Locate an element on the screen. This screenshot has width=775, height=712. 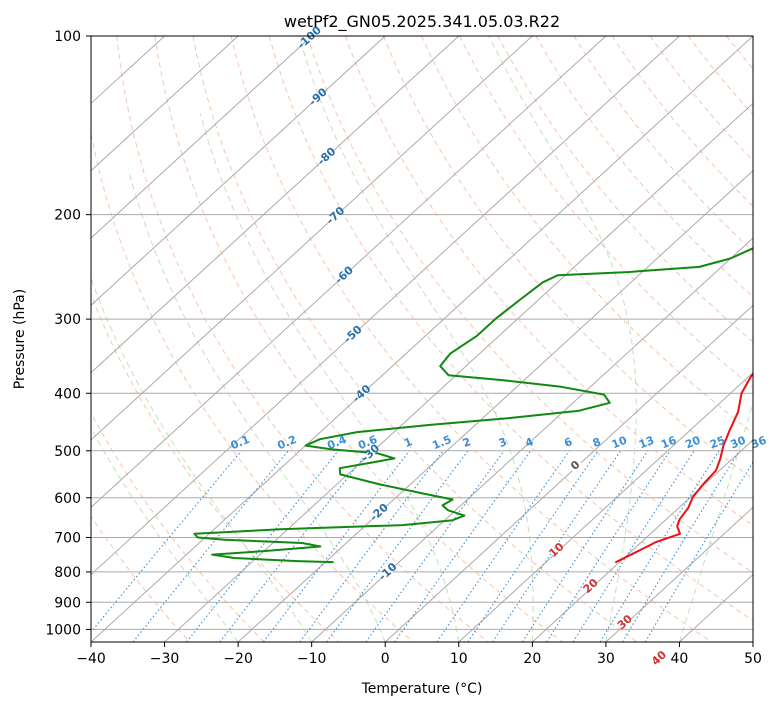
mixing-ratio-label: 25 is located at coordinates (717, 443).